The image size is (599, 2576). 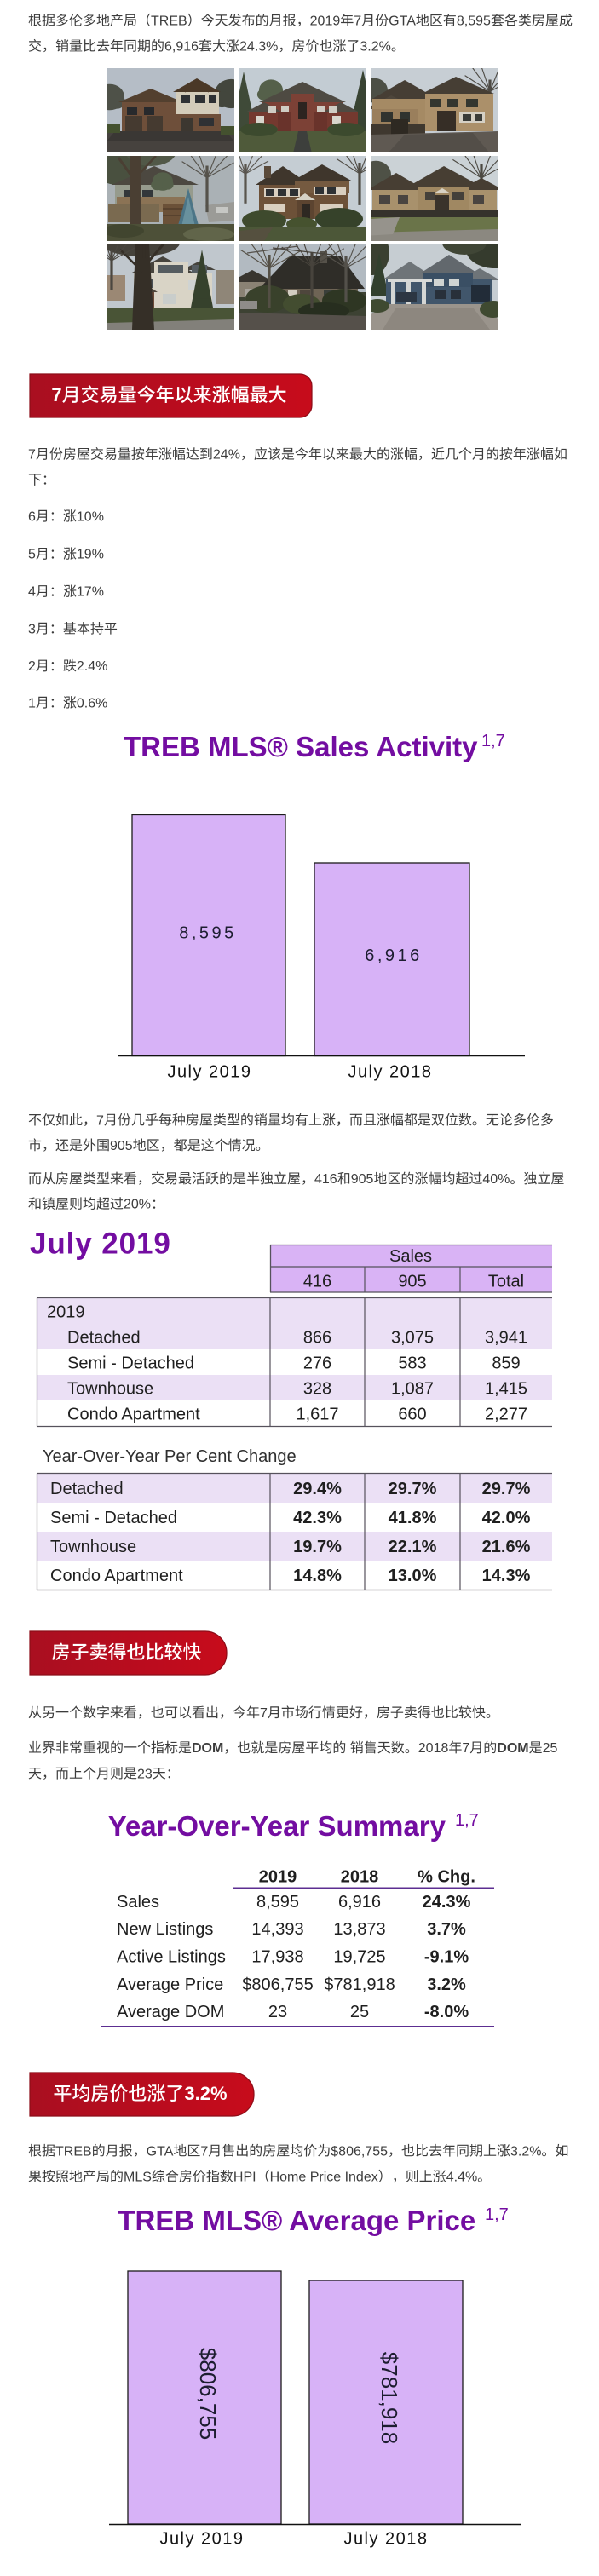 What do you see at coordinates (208, 2394) in the screenshot?
I see `svg-text: $806,755` at bounding box center [208, 2394].